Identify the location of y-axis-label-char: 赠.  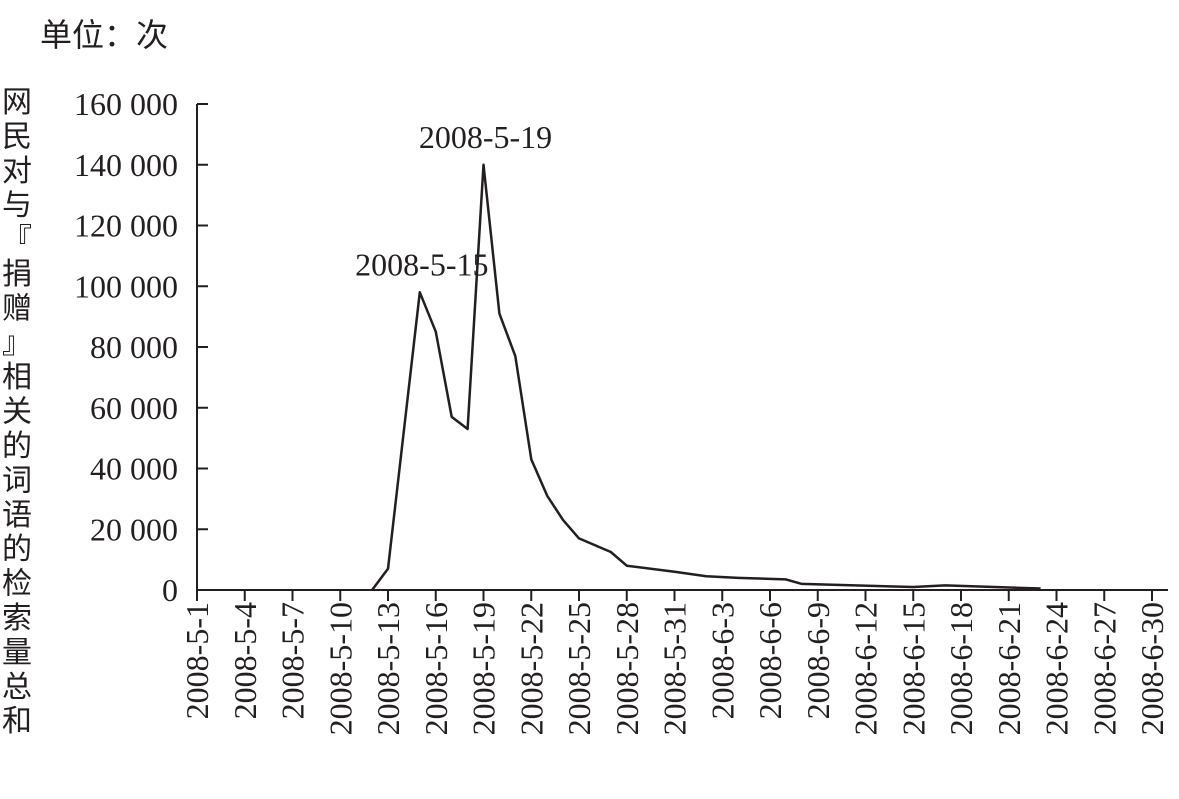
(17, 308).